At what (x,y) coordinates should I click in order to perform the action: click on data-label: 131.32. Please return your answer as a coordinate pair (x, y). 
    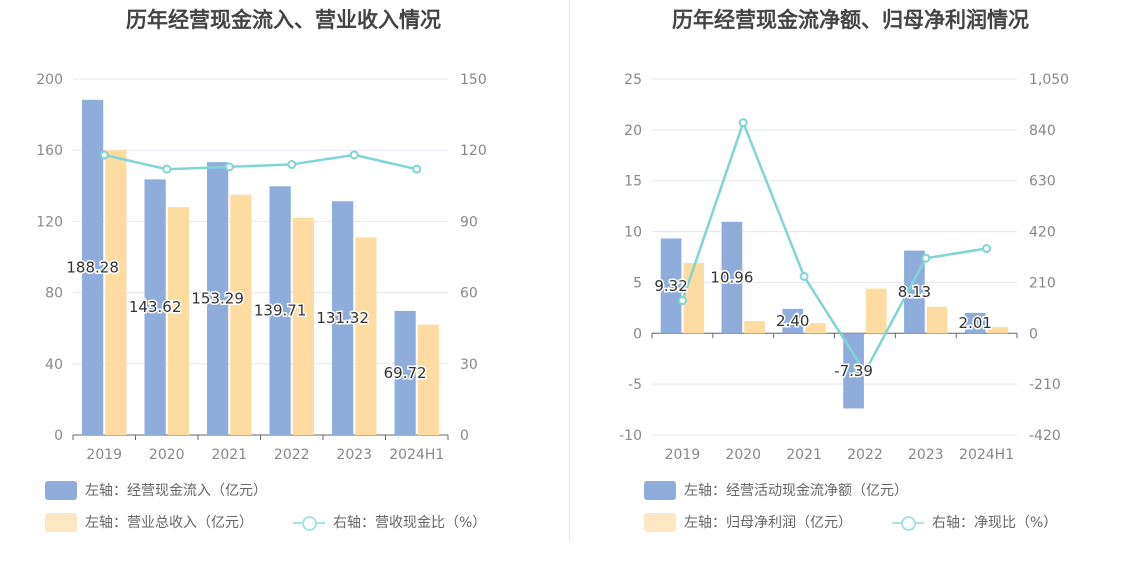
    Looking at the image, I should click on (342, 318).